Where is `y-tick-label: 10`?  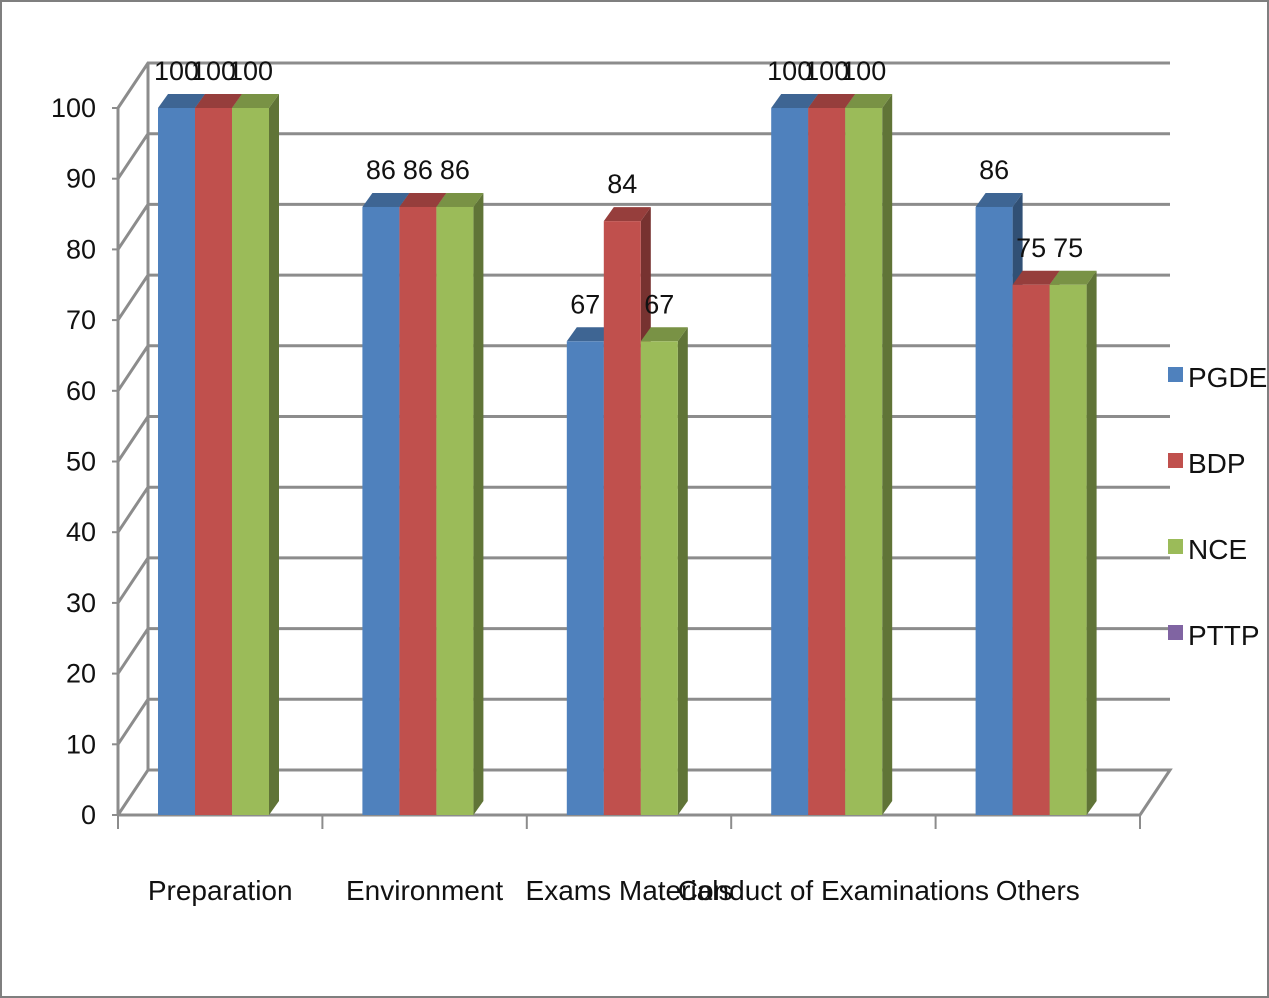 y-tick-label: 10 is located at coordinates (81, 744).